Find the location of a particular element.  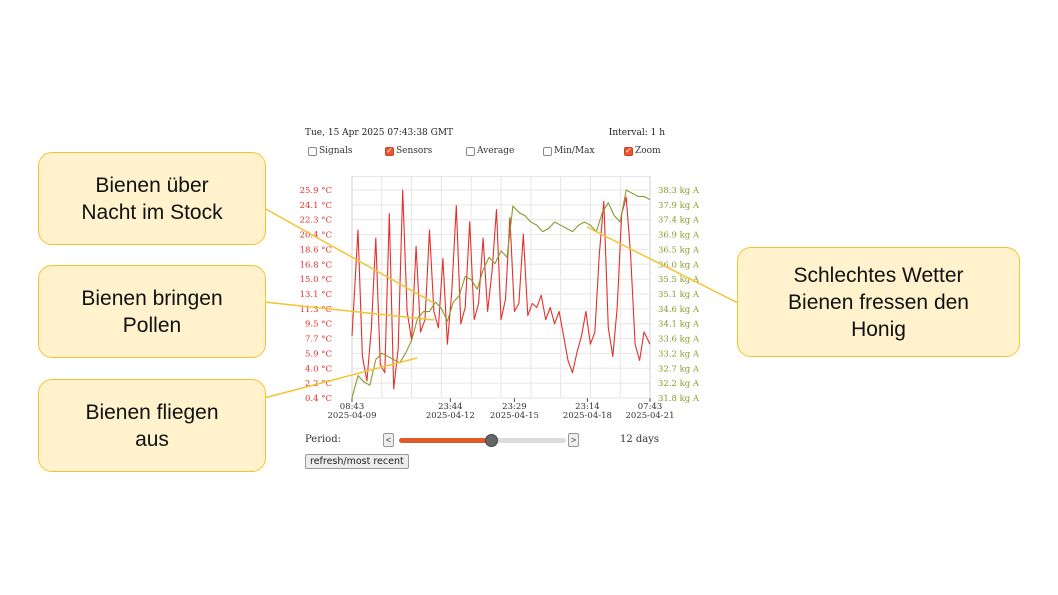

y-left-tick-label: 9.5 °C is located at coordinates (318, 325).